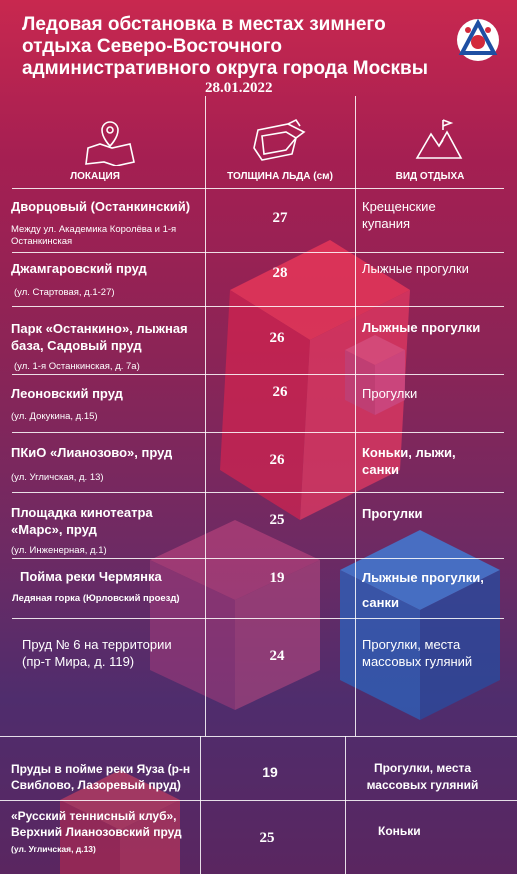 This screenshot has height=874, width=517. Describe the element at coordinates (239, 88) in the screenshot. I see `report-date: 28.01.2022` at that location.